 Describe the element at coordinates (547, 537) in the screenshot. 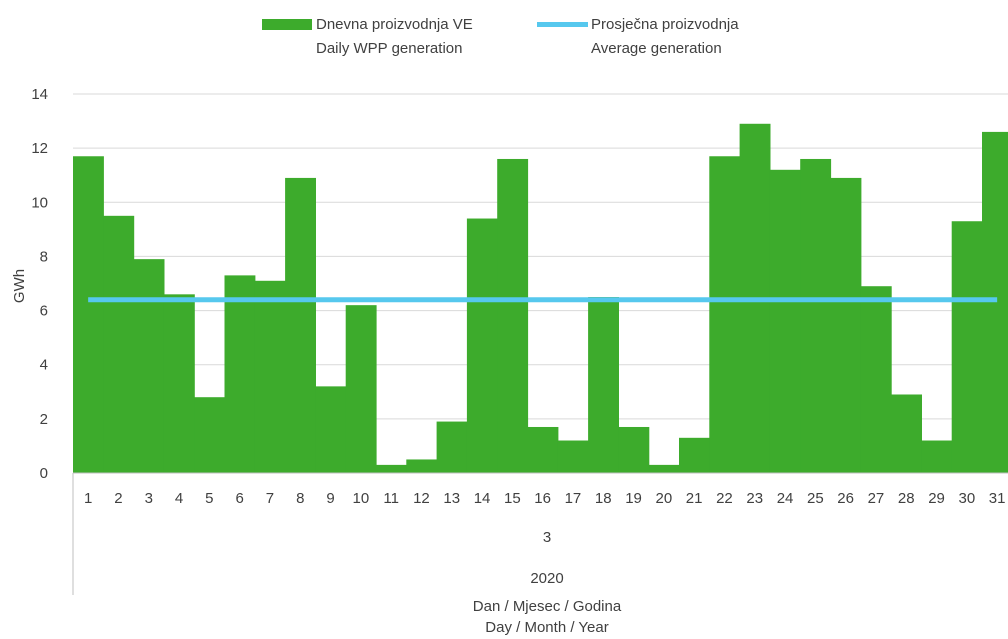

I see `x-axis-month-label: 3` at that location.